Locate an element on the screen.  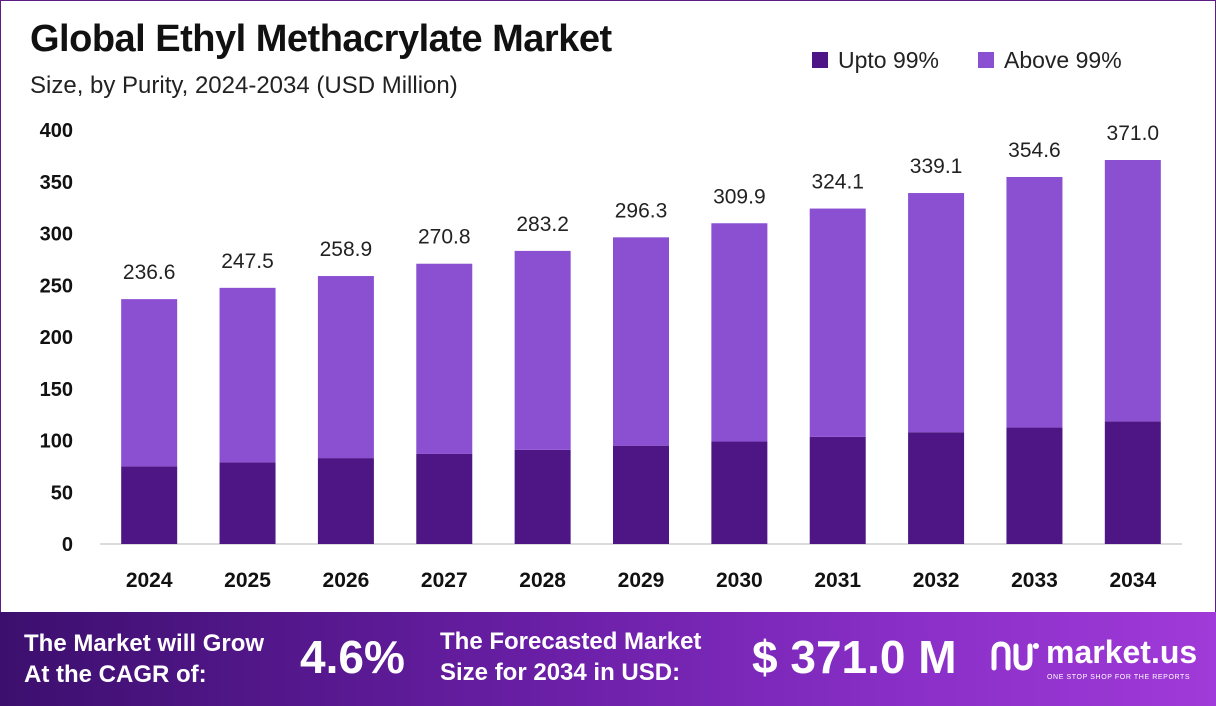
x-tick-label-2026: 2026 is located at coordinates (346, 580).